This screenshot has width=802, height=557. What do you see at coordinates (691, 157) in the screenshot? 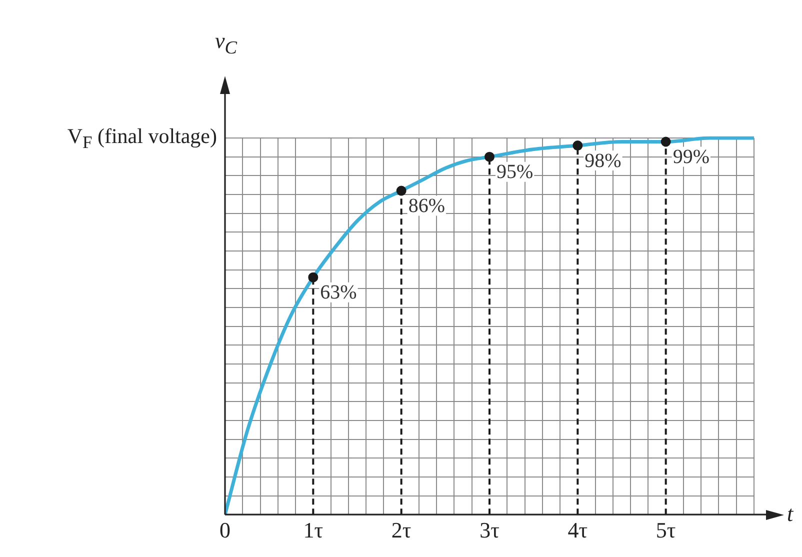
I see `data-label: 99%` at bounding box center [691, 157].